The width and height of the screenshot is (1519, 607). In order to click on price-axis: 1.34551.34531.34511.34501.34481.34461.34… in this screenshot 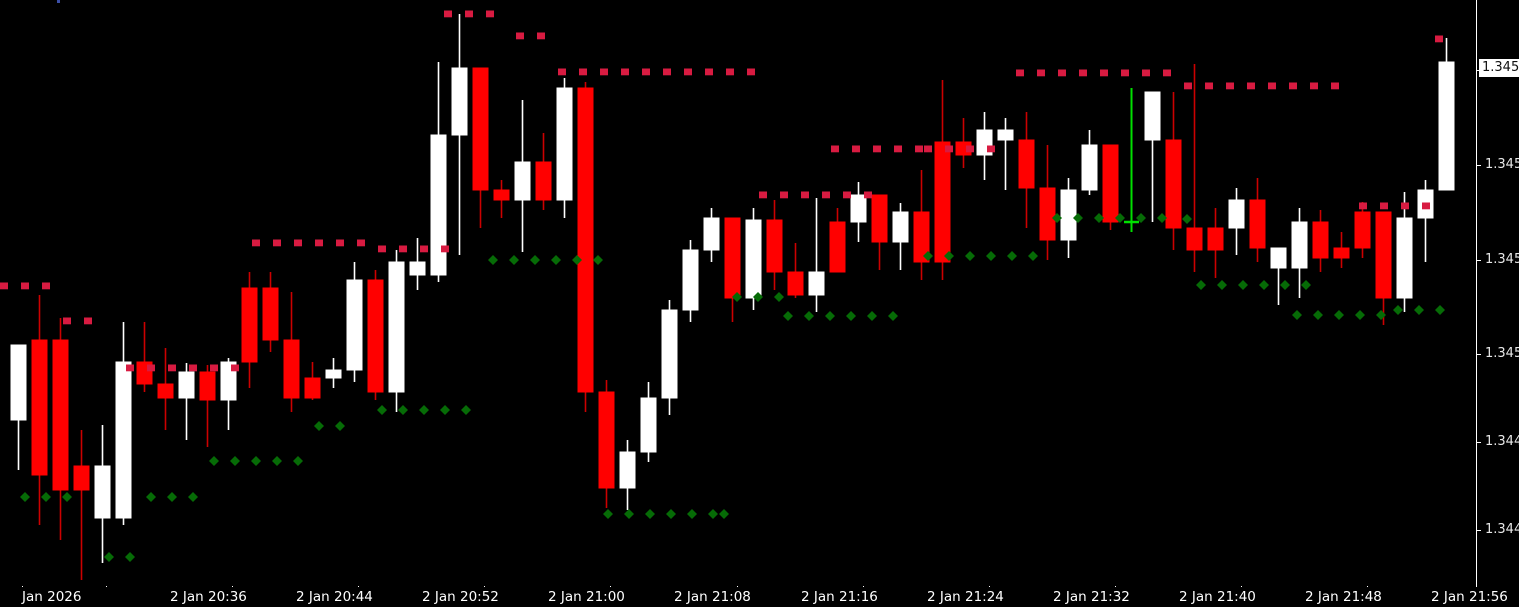, I will do `click(1498, 303)`.